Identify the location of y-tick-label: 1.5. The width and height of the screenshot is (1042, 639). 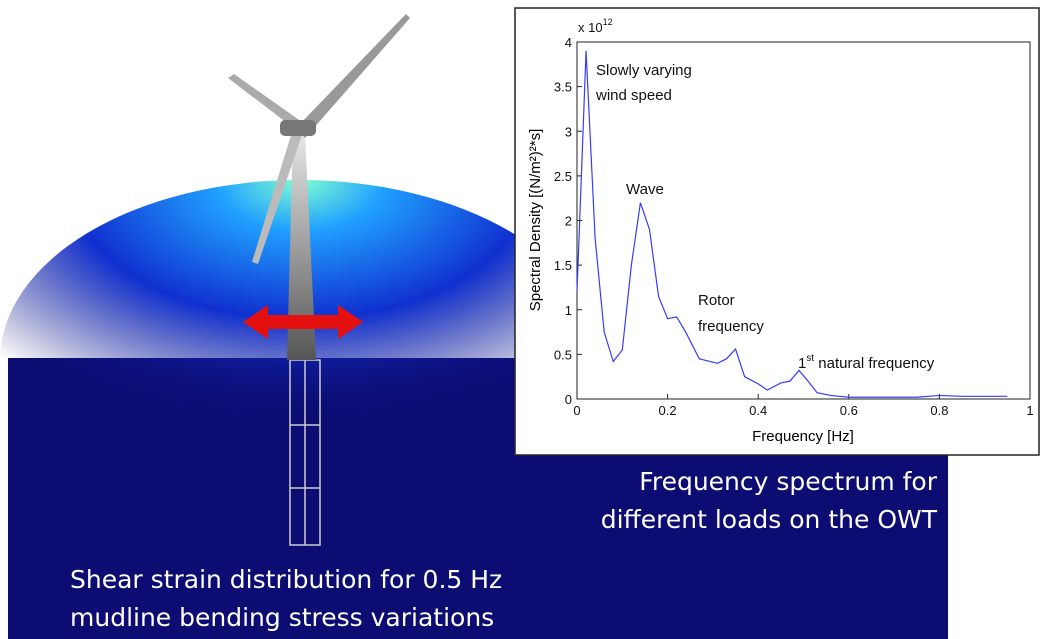
(563, 265).